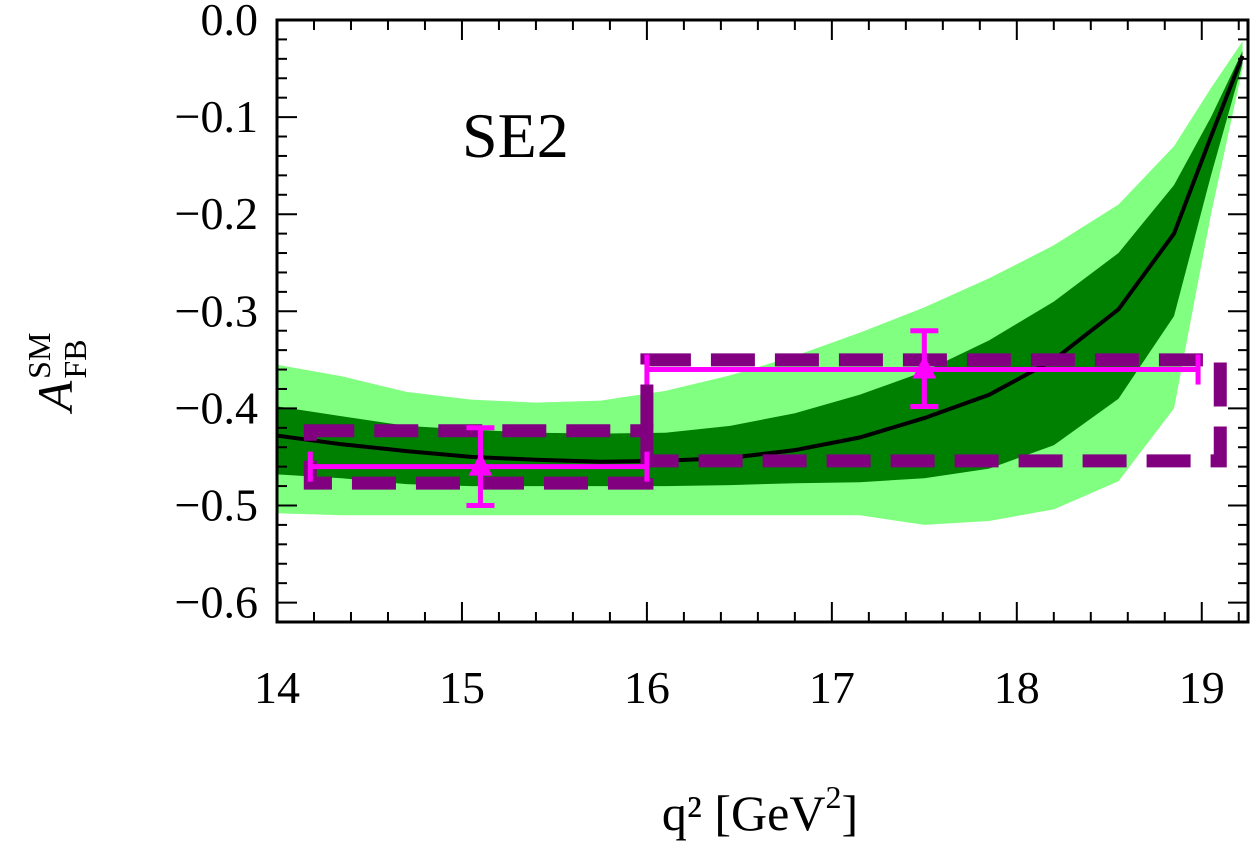 The image size is (1250, 845). Describe the element at coordinates (216, 504) in the screenshot. I see `y-tick-label: −0.5` at that location.